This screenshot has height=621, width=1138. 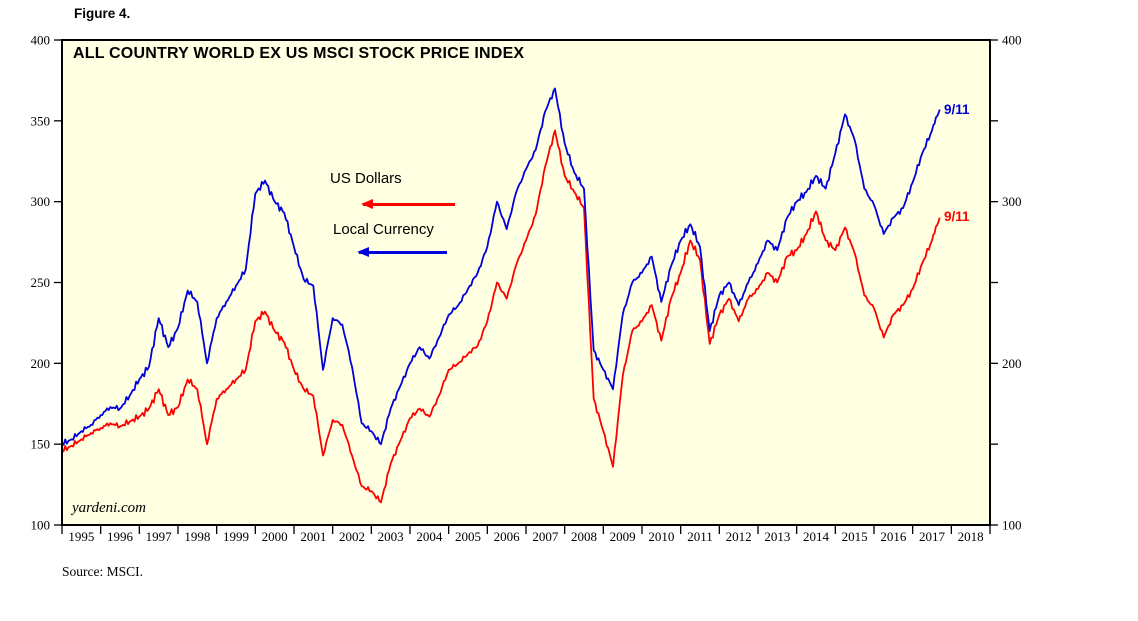 What do you see at coordinates (816, 536) in the screenshot?
I see `x-tick-label: 2014` at bounding box center [816, 536].